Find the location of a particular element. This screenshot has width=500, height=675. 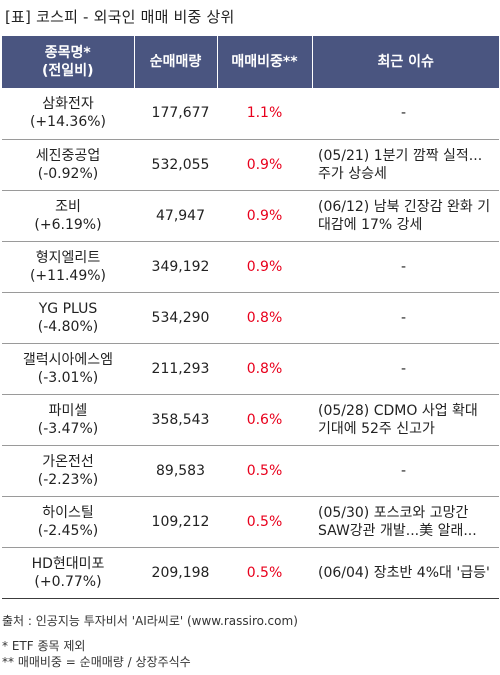

table-row: 형지엘리트 (+11.49%) 349,192 0.9% - is located at coordinates (250, 267).